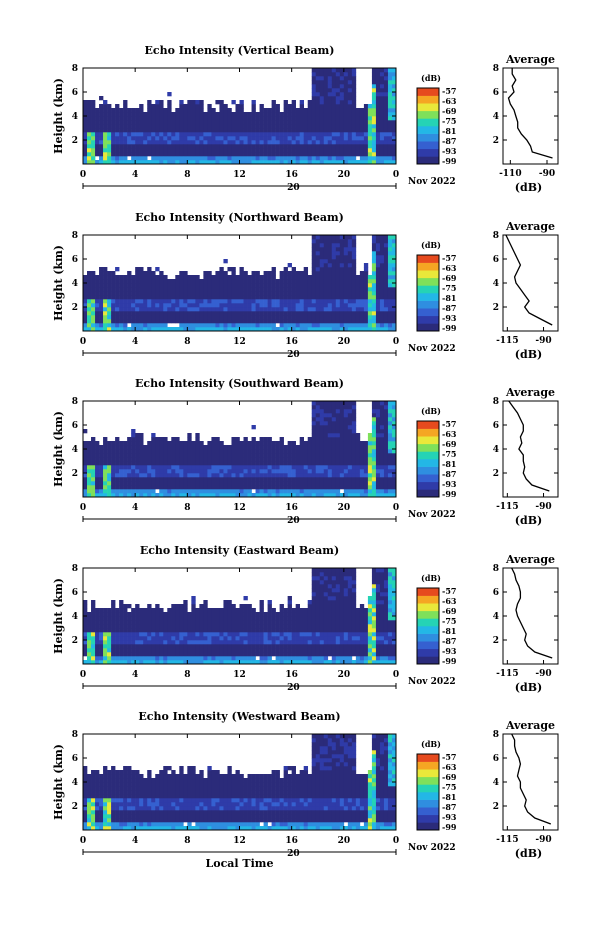 The image size is (610, 933). Describe the element at coordinates (239, 116) in the screenshot. I see `heatmap-cells` at that location.